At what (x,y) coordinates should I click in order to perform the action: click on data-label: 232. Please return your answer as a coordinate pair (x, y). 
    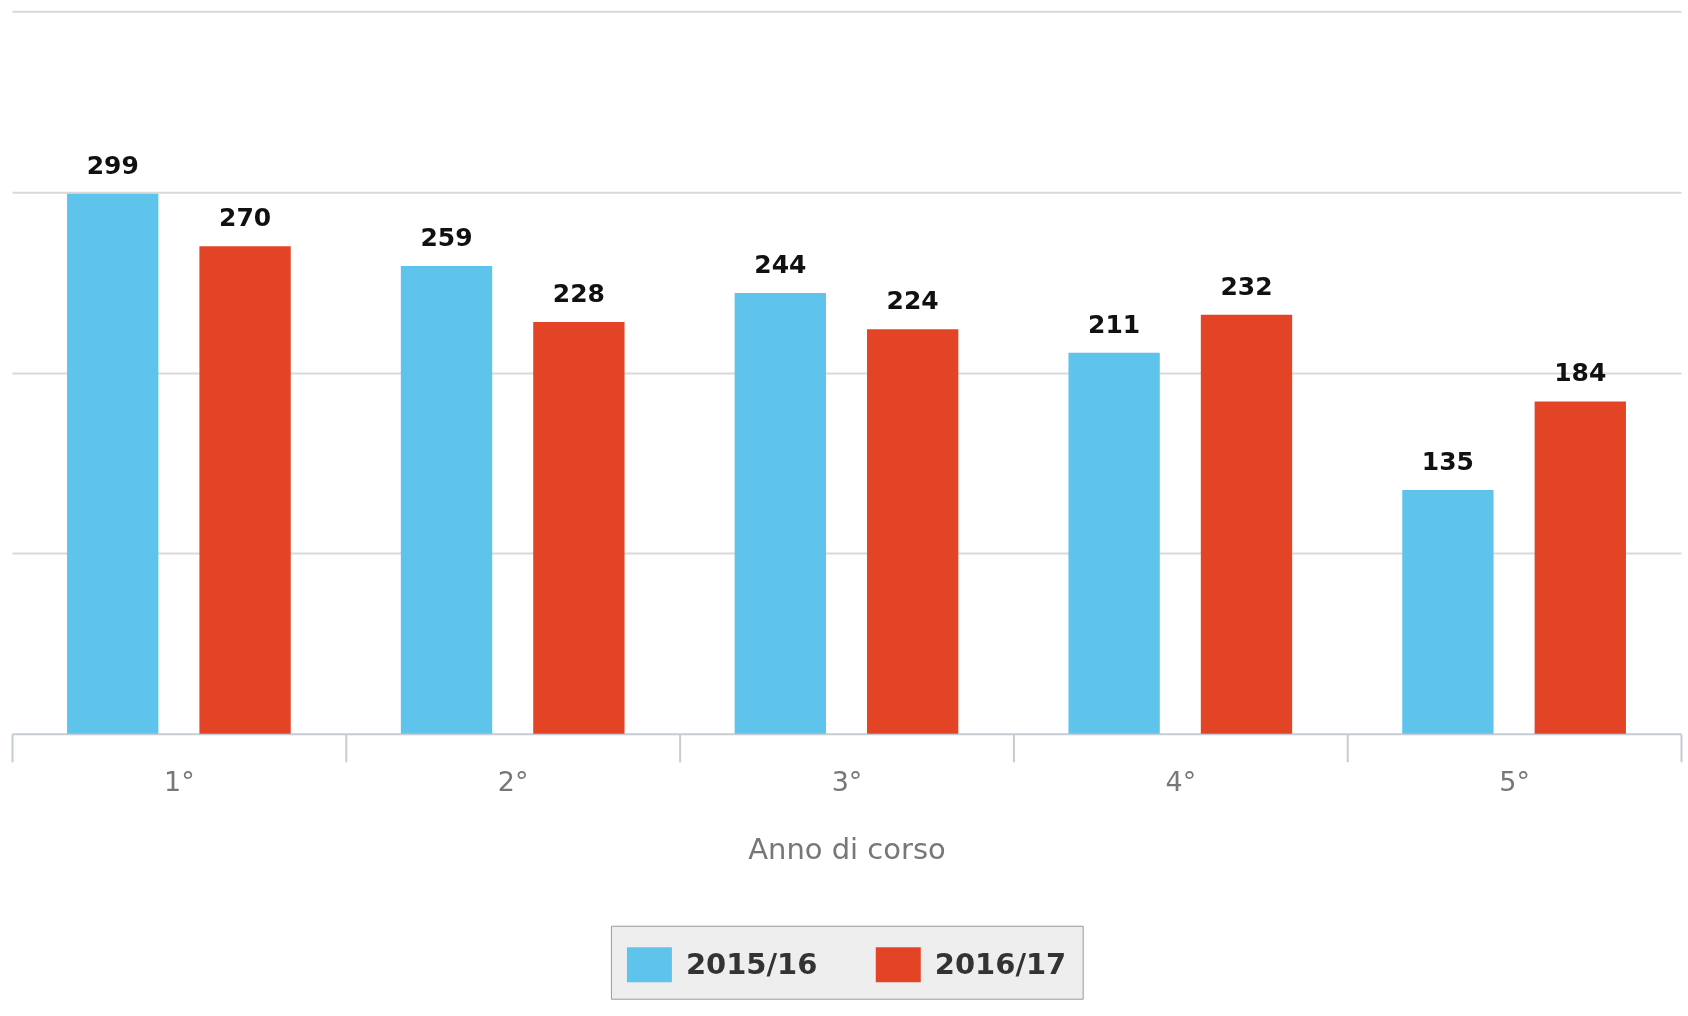
    Looking at the image, I should click on (1246, 286).